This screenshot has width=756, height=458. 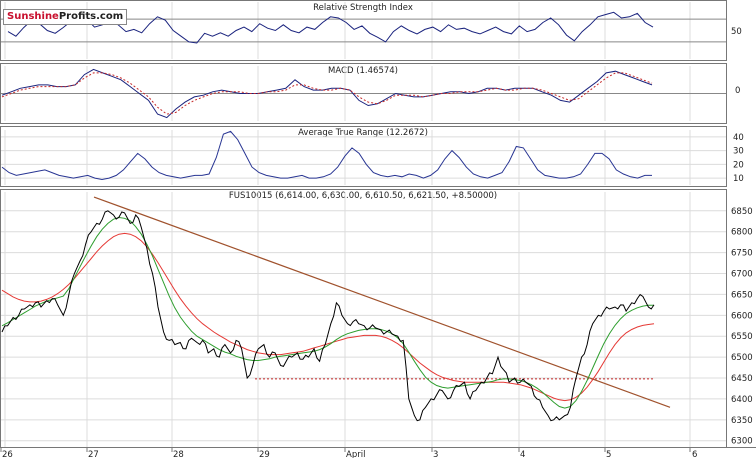 What do you see at coordinates (742, 295) in the screenshot?
I see `price-tick-label: 6650` at bounding box center [742, 295].